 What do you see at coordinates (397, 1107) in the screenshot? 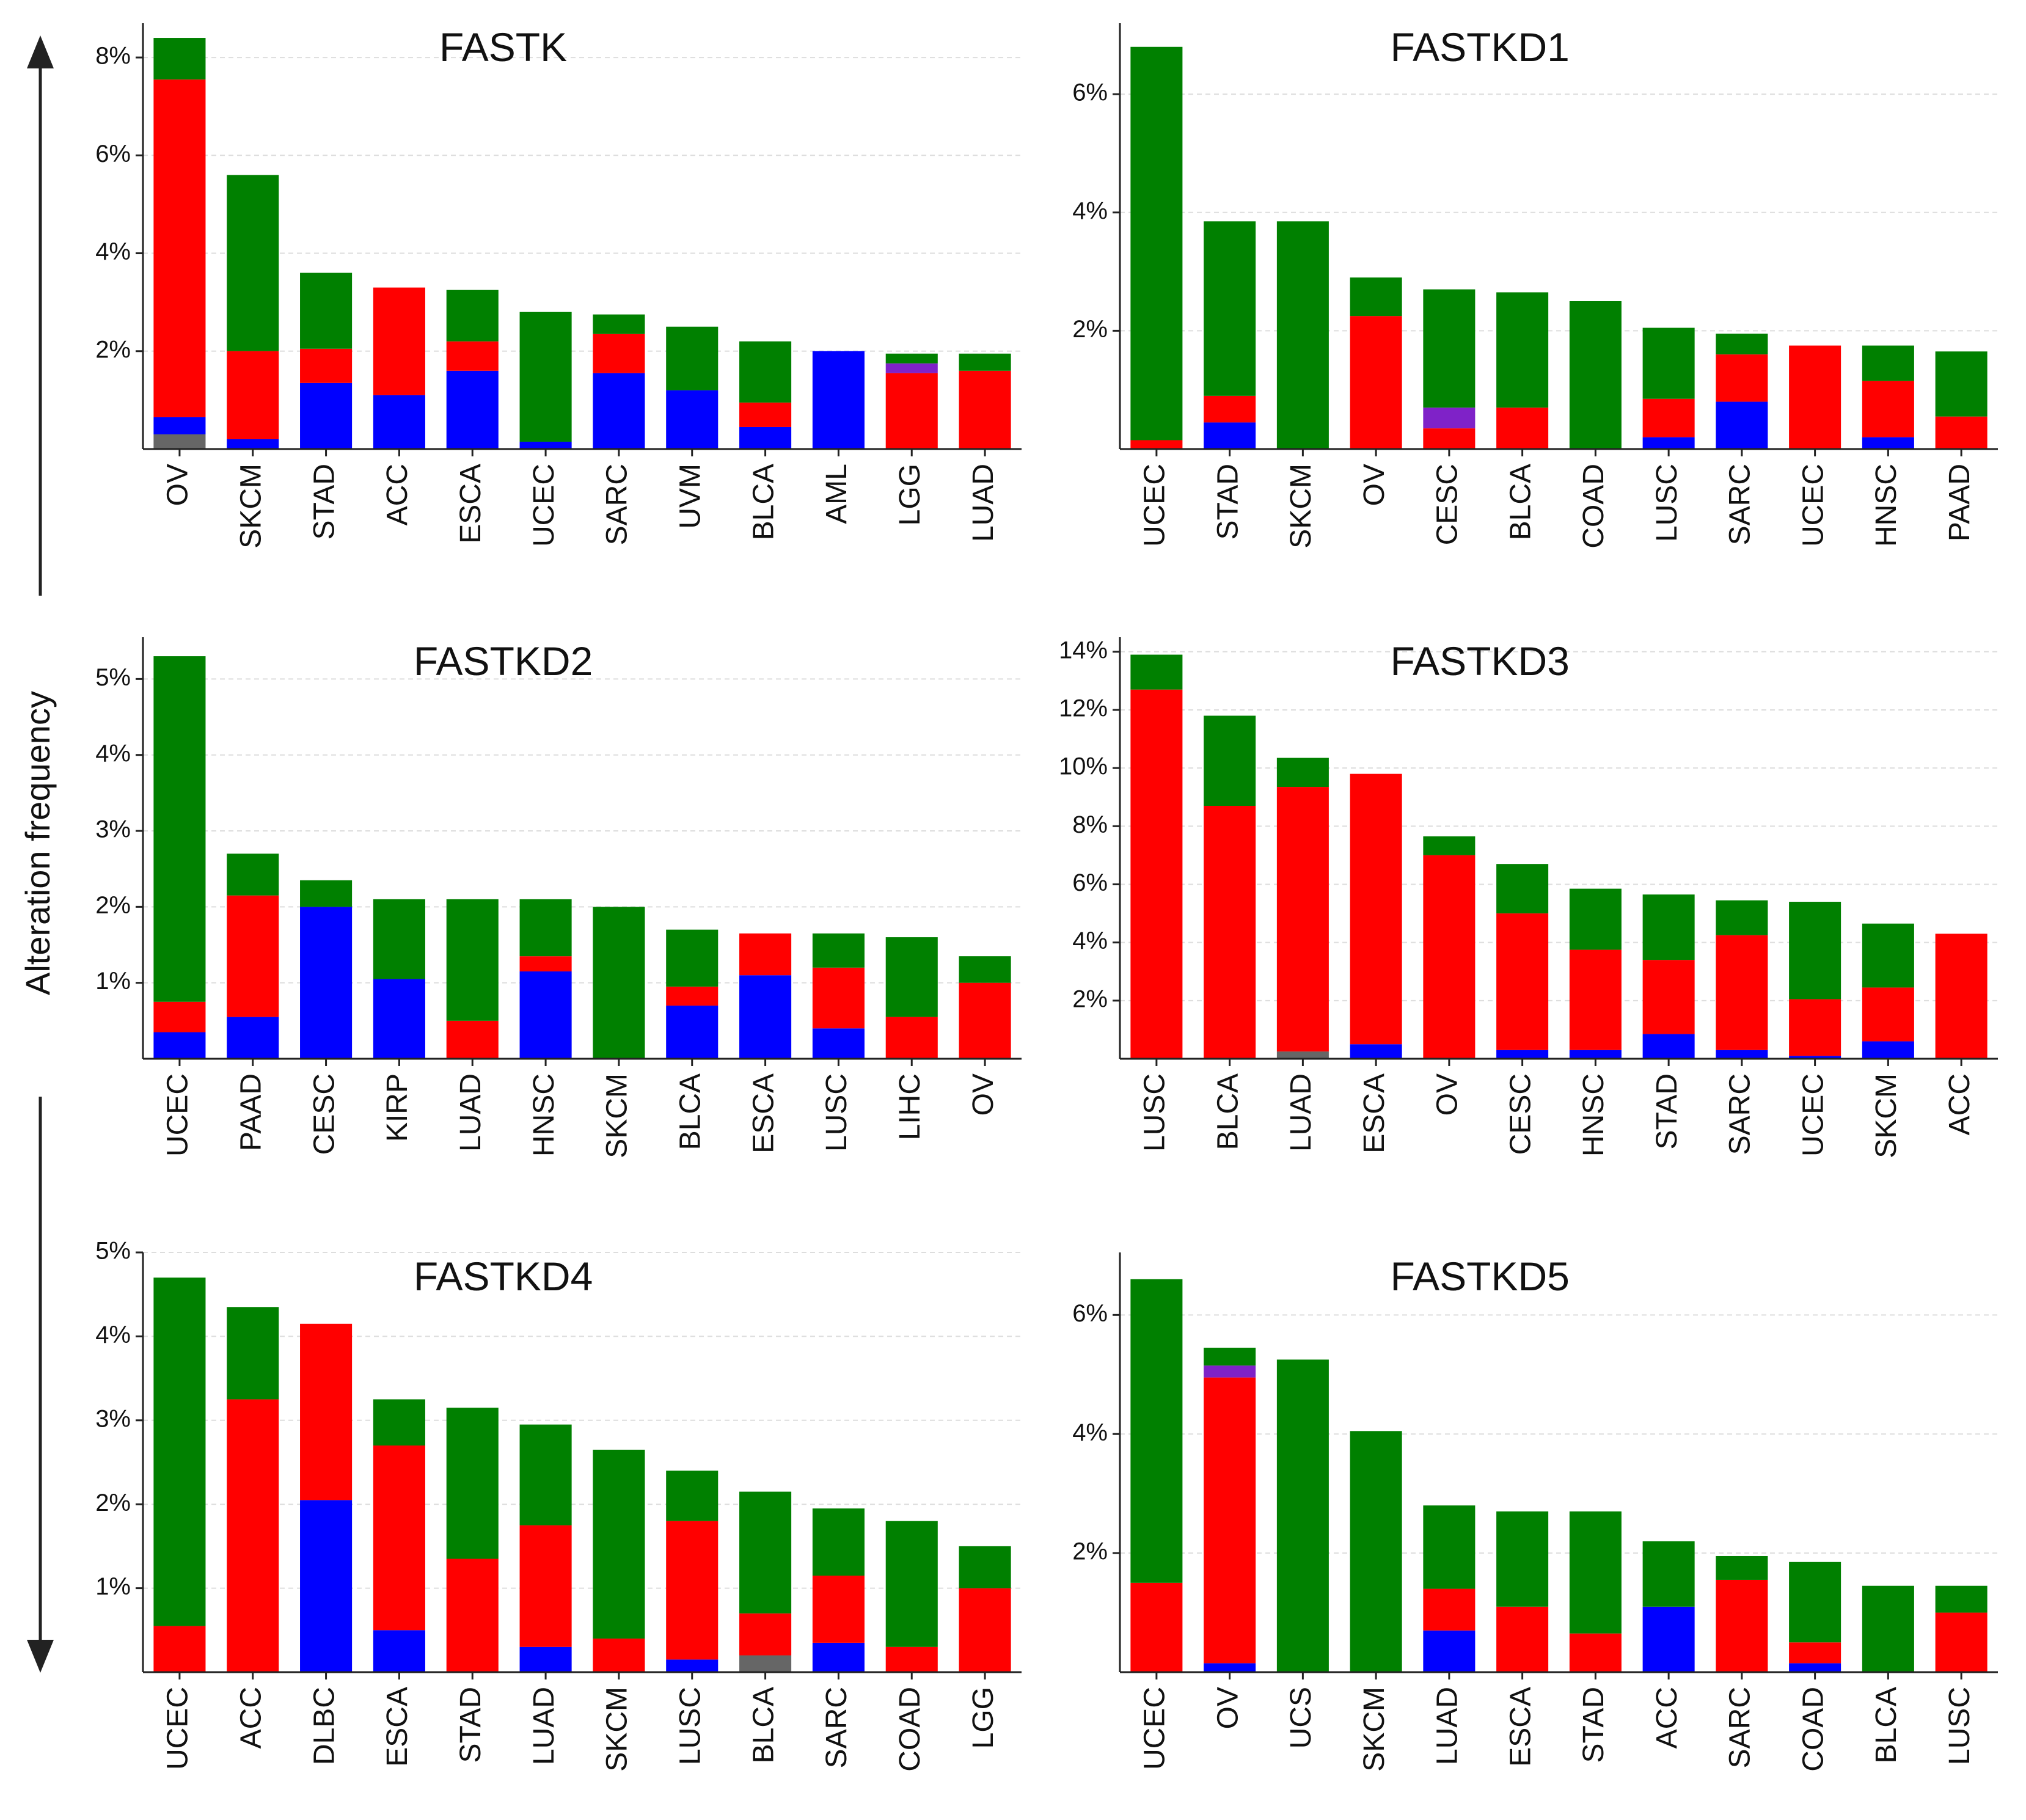
I see `x-category-label: KIRP` at bounding box center [397, 1107].